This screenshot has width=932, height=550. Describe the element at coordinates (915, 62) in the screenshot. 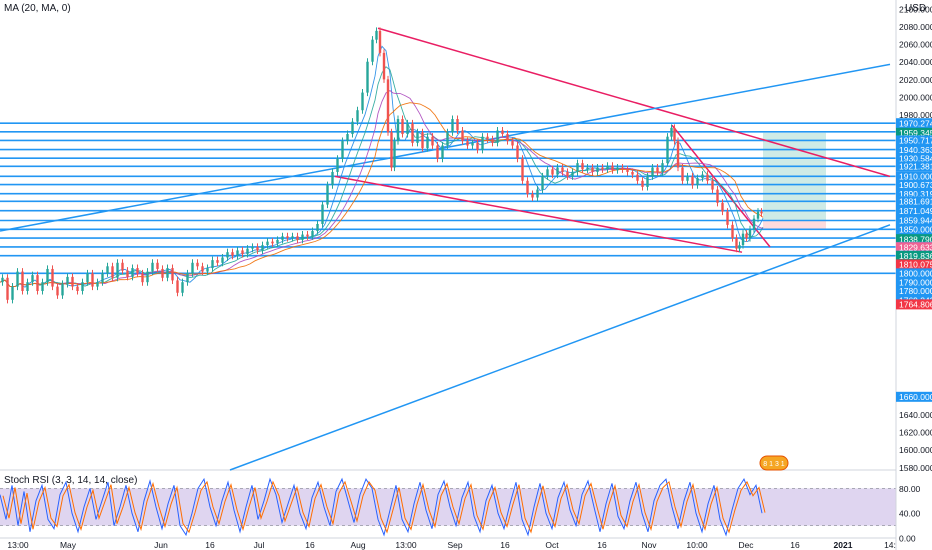

I see `price-tick: 2040.000` at that location.